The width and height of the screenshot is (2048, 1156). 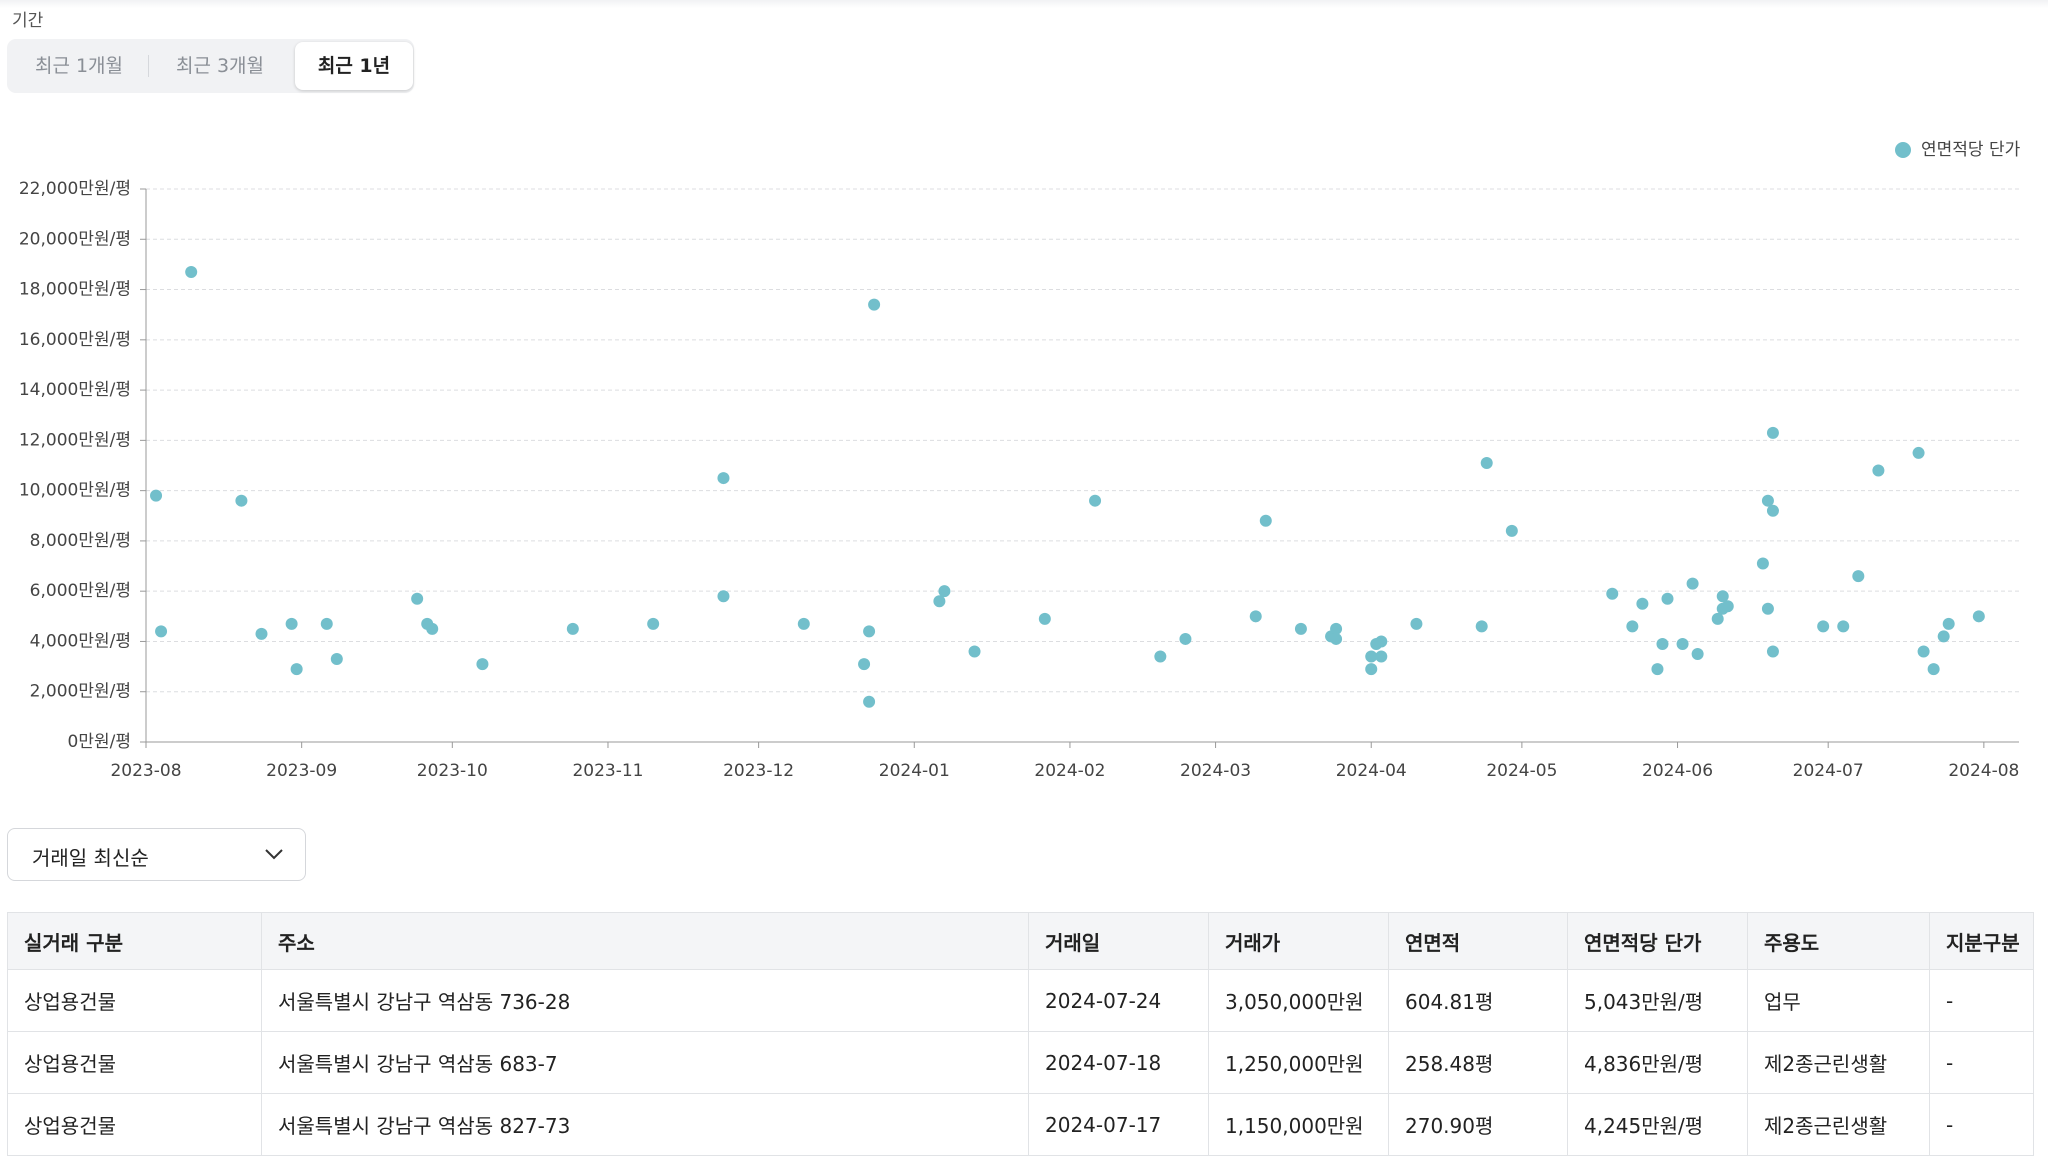 What do you see at coordinates (80, 541) in the screenshot?
I see `y-tick-label: 8,000만원/평` at bounding box center [80, 541].